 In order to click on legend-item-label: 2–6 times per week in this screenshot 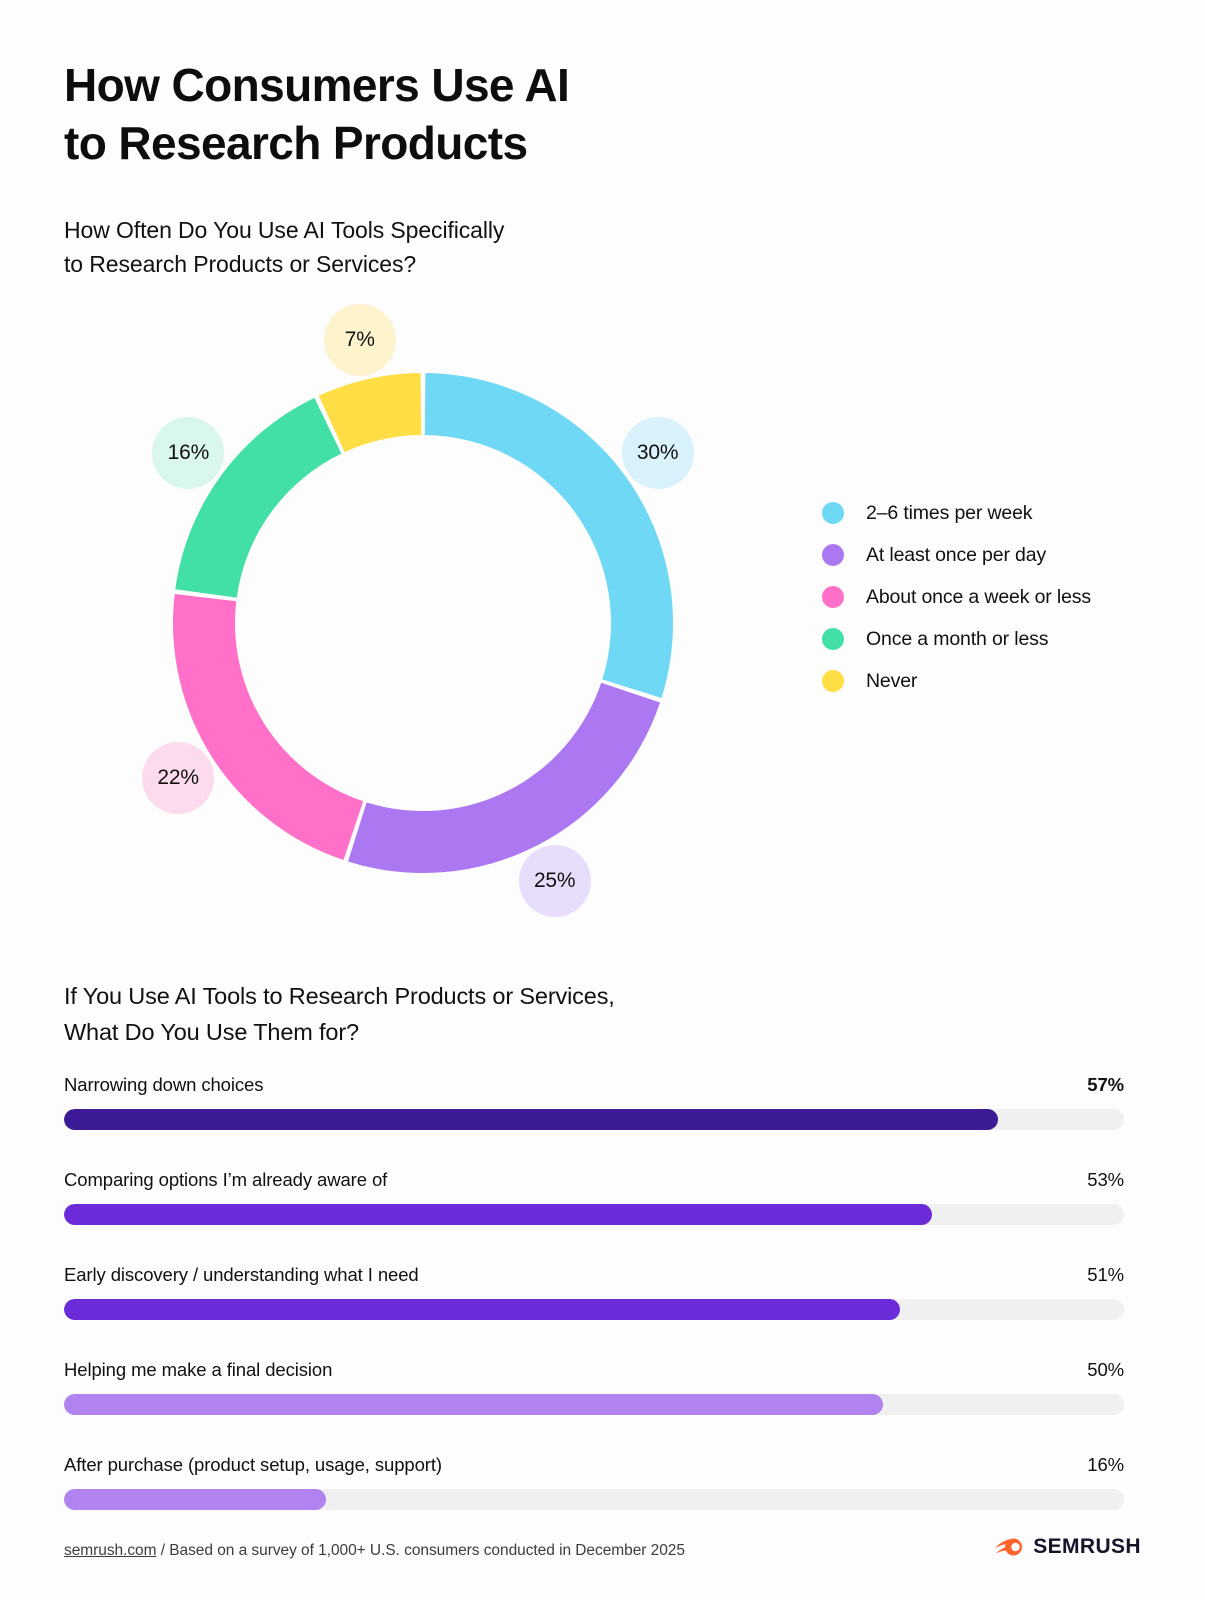, I will do `click(949, 512)`.